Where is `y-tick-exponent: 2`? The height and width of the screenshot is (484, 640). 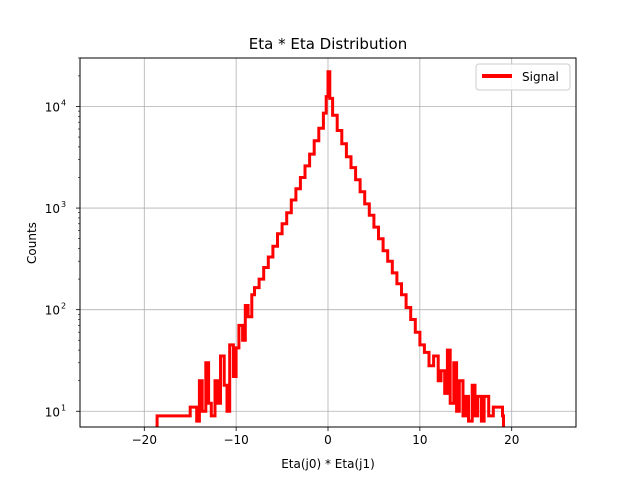
y-tick-exponent: 2 is located at coordinates (63, 306).